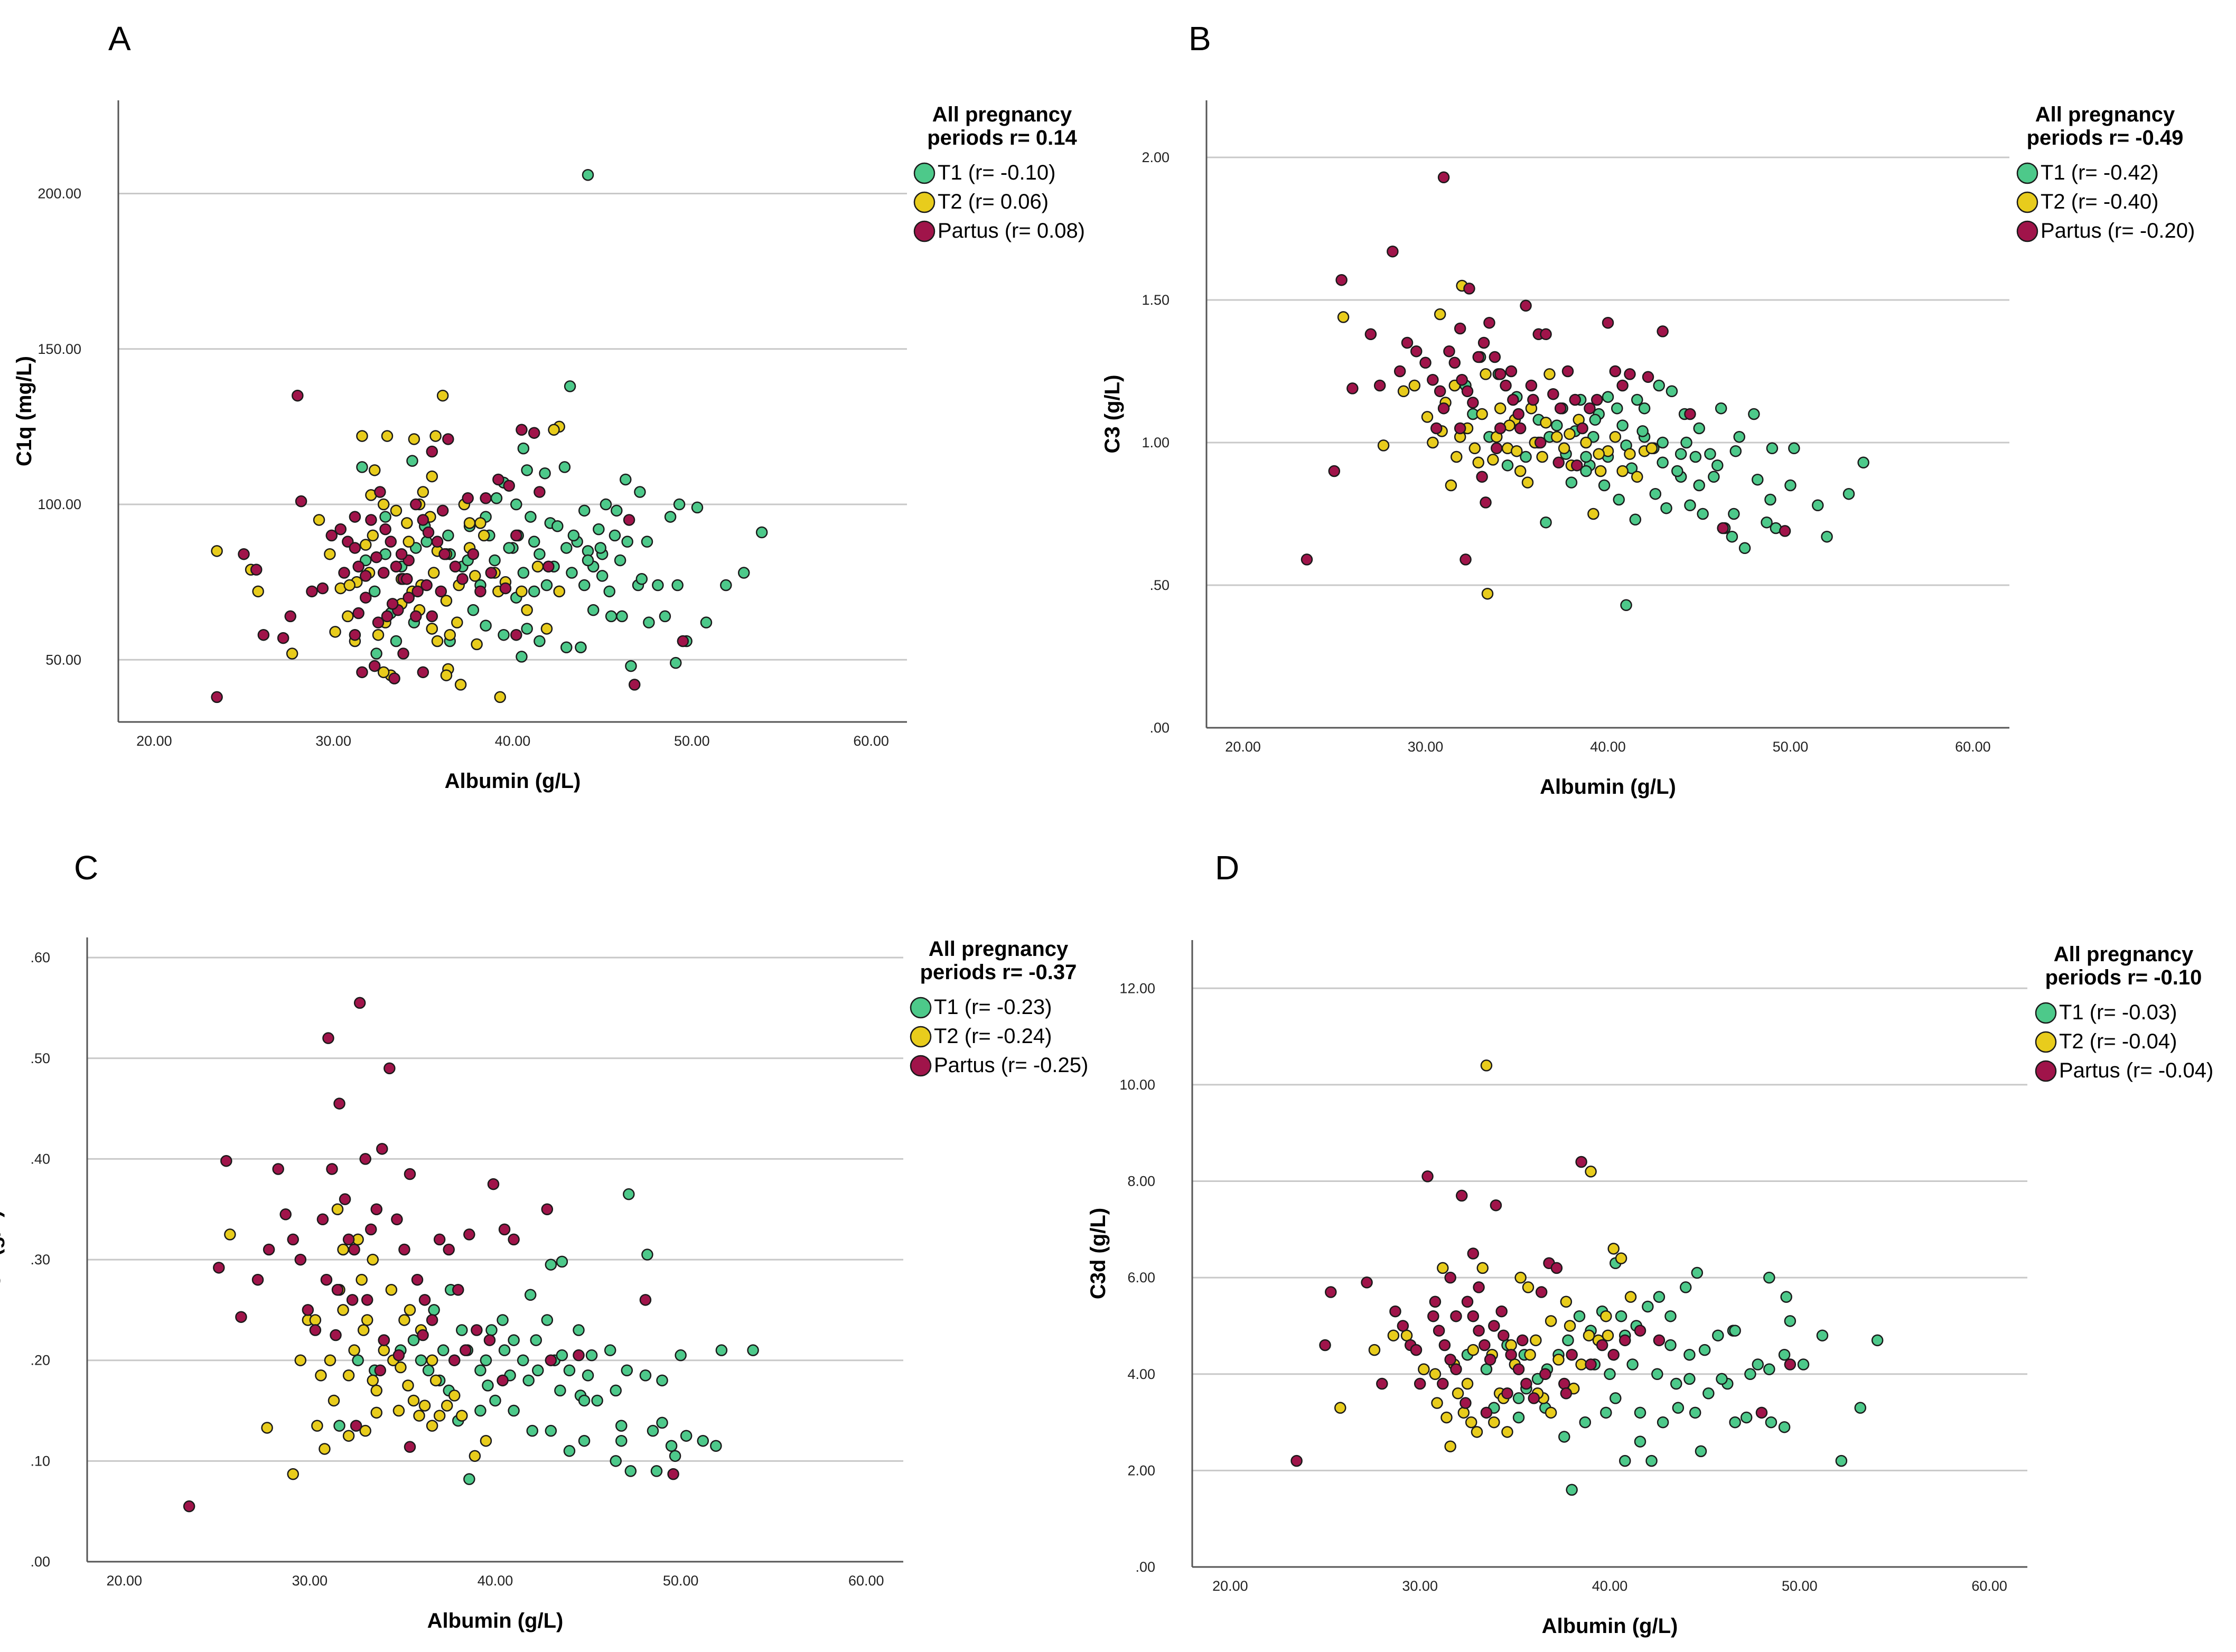 The width and height of the screenshot is (2236, 1652). What do you see at coordinates (993, 1007) in the screenshot?
I see `legend-entry: T1 (r= -0.23)` at bounding box center [993, 1007].